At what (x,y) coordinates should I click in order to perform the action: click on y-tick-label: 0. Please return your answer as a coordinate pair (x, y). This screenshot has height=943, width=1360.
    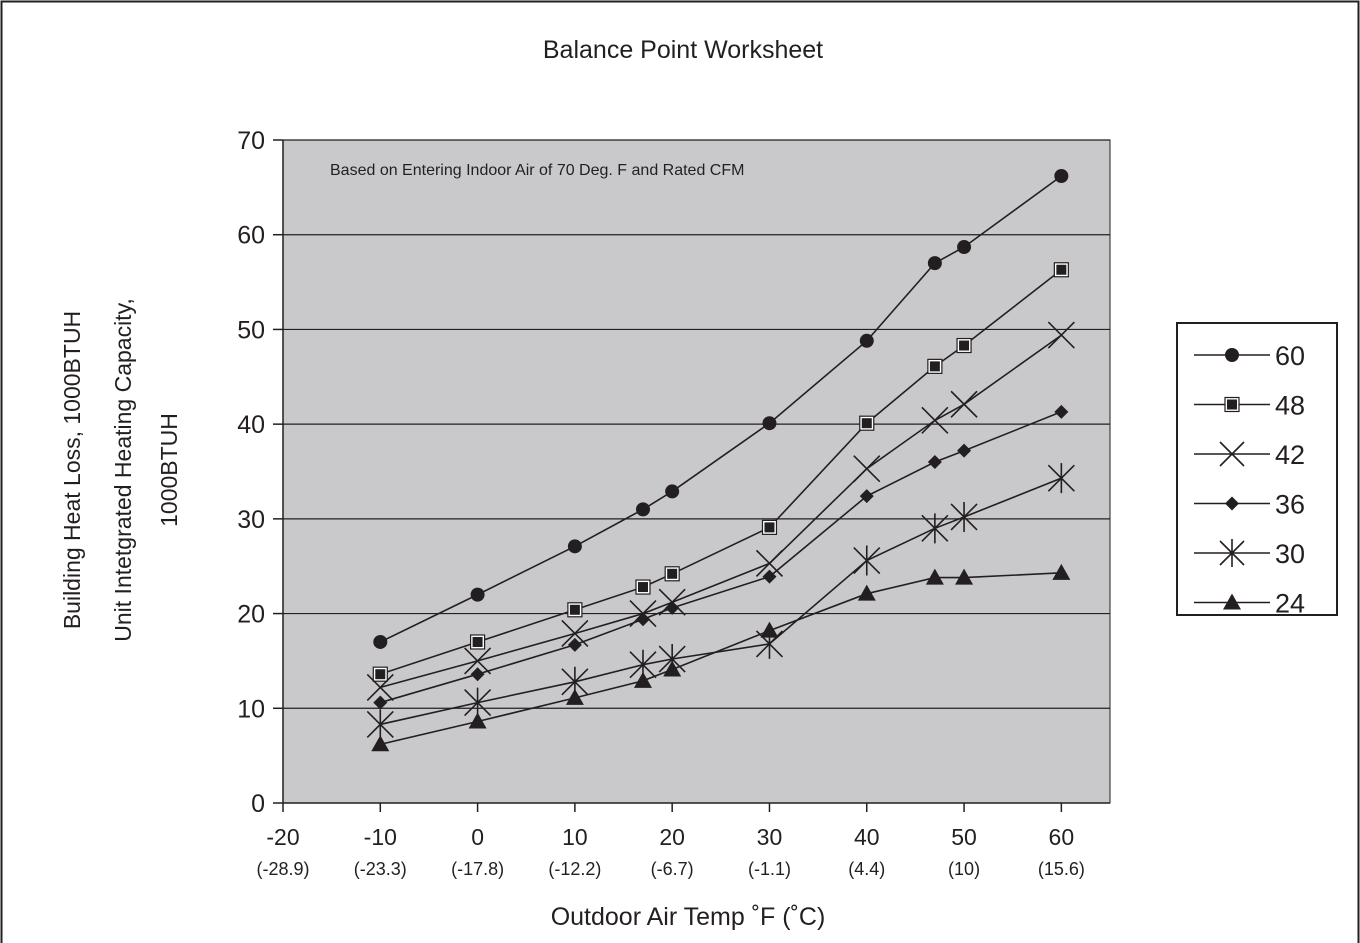
    Looking at the image, I should click on (258, 804).